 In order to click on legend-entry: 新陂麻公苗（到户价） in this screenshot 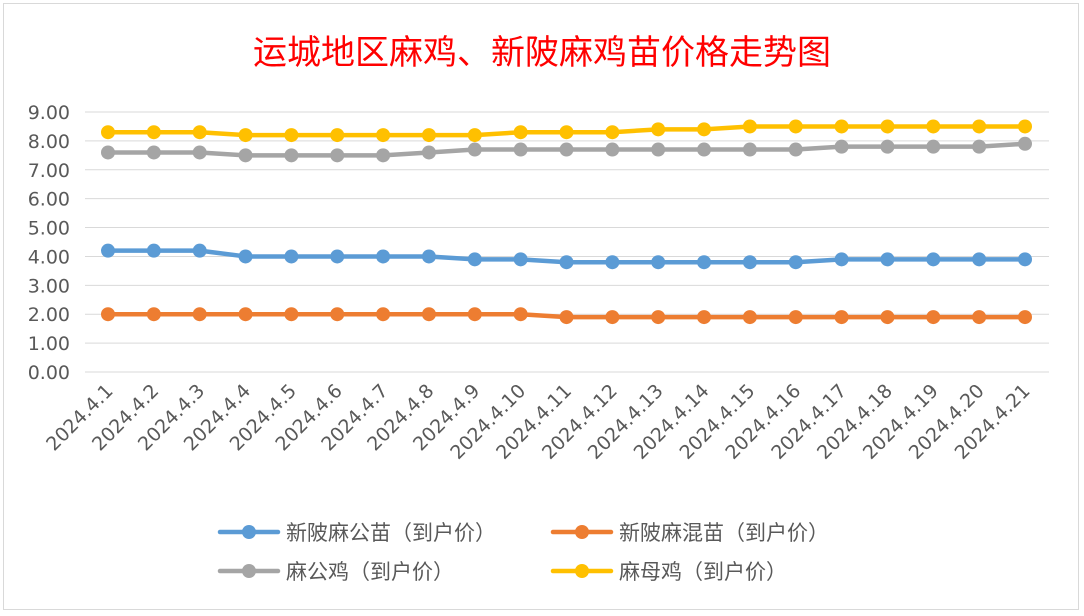, I will do `click(356, 533)`.